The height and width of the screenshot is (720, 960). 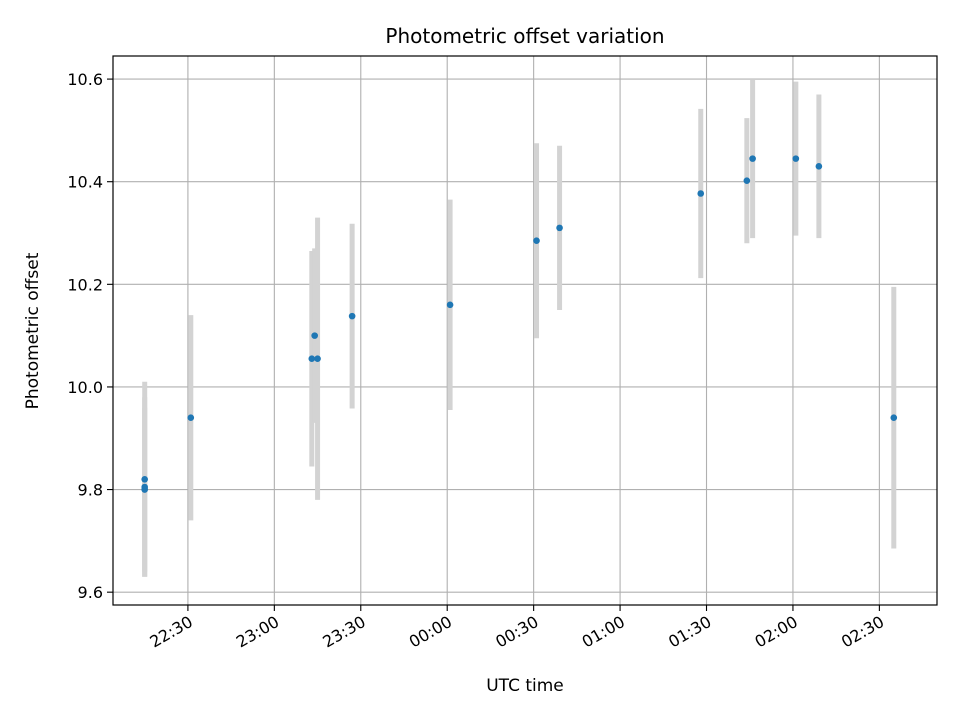 What do you see at coordinates (525, 686) in the screenshot?
I see `x-axis-label: UTC time` at bounding box center [525, 686].